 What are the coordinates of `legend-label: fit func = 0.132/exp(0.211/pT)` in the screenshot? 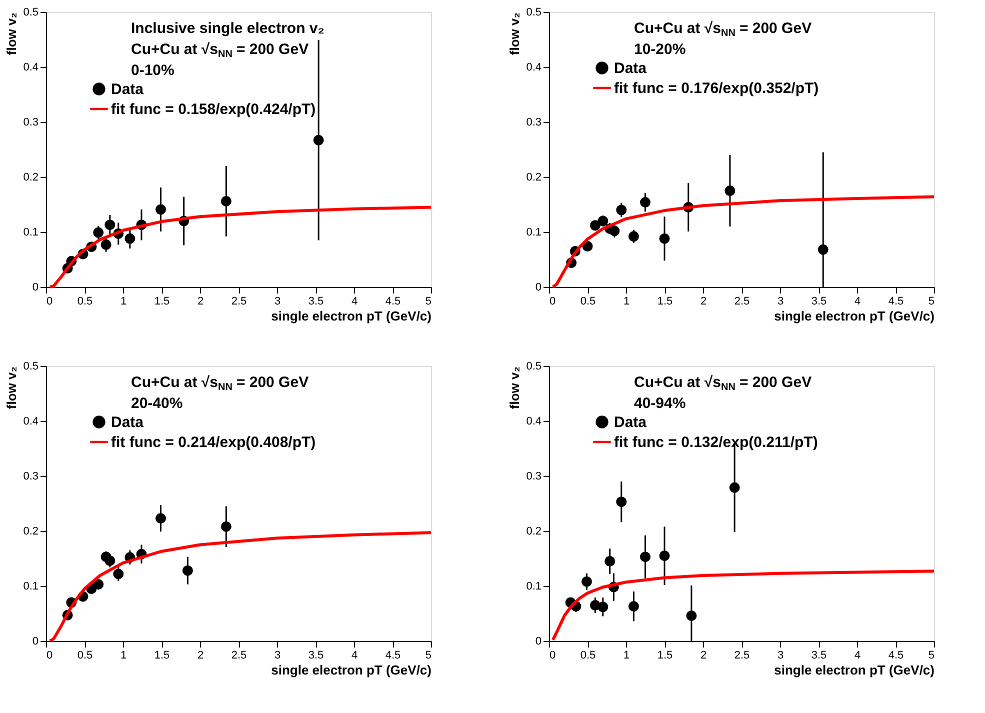 It's located at (716, 442).